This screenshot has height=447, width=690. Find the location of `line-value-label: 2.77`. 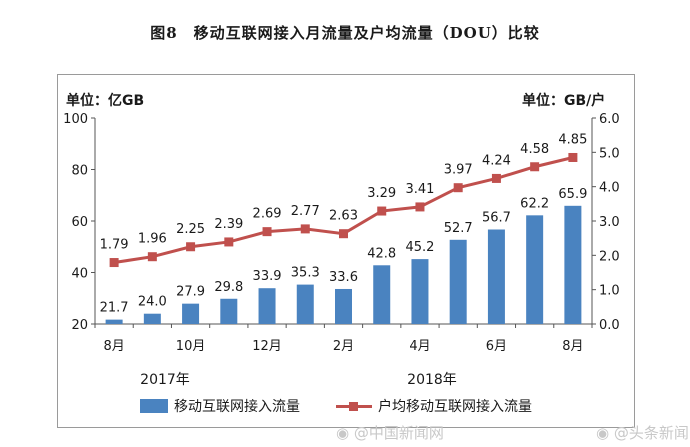

line-value-label: 2.77 is located at coordinates (305, 211).